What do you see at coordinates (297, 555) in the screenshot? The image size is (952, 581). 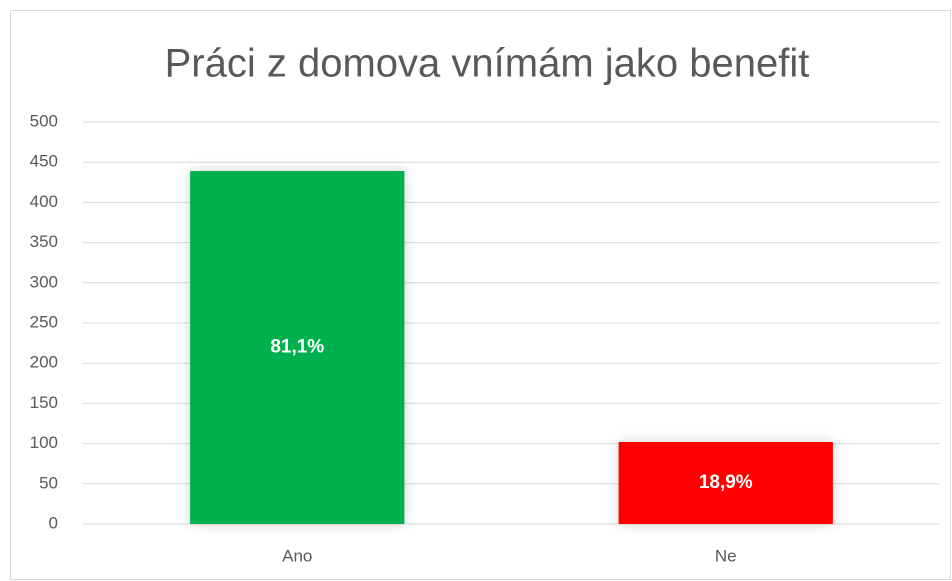 I see `x-tick-label: Ano` at bounding box center [297, 555].